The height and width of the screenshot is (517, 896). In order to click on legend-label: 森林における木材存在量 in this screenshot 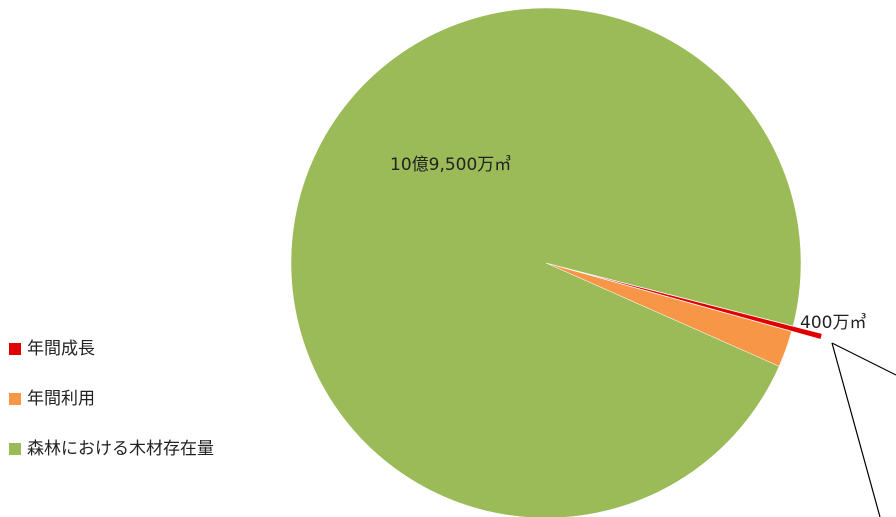, I will do `click(120, 449)`.